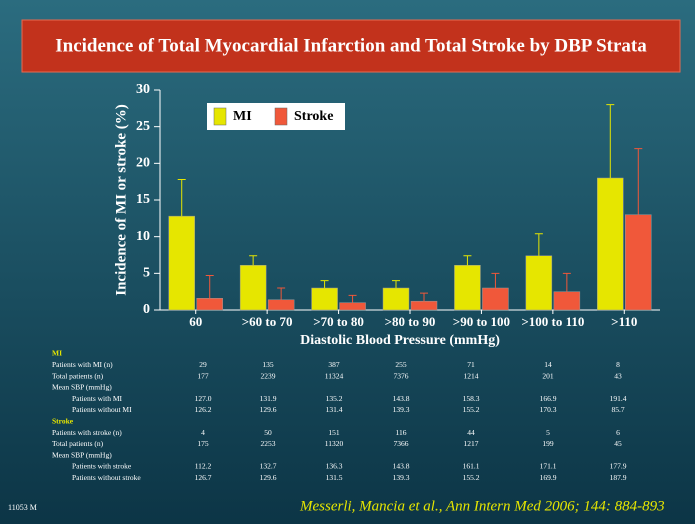 This screenshot has height=524, width=695. Describe the element at coordinates (351, 46) in the screenshot. I see `title-banner` at that location.